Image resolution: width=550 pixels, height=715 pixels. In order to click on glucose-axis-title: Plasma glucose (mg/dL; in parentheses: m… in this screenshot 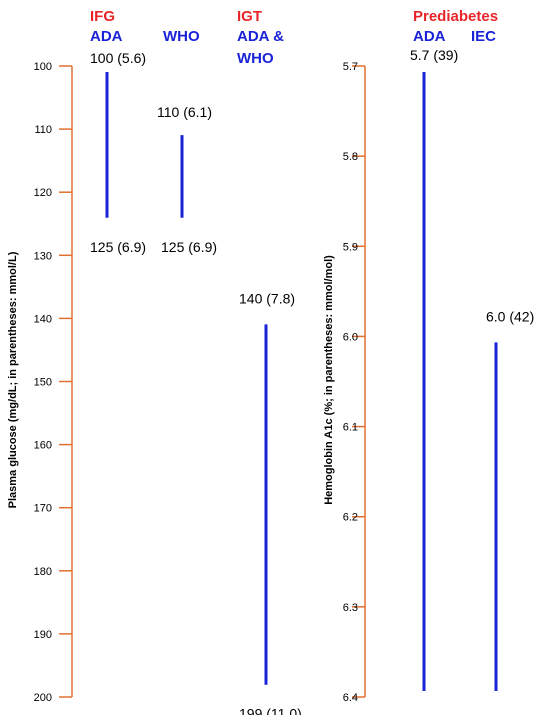, I will do `click(13, 379)`.